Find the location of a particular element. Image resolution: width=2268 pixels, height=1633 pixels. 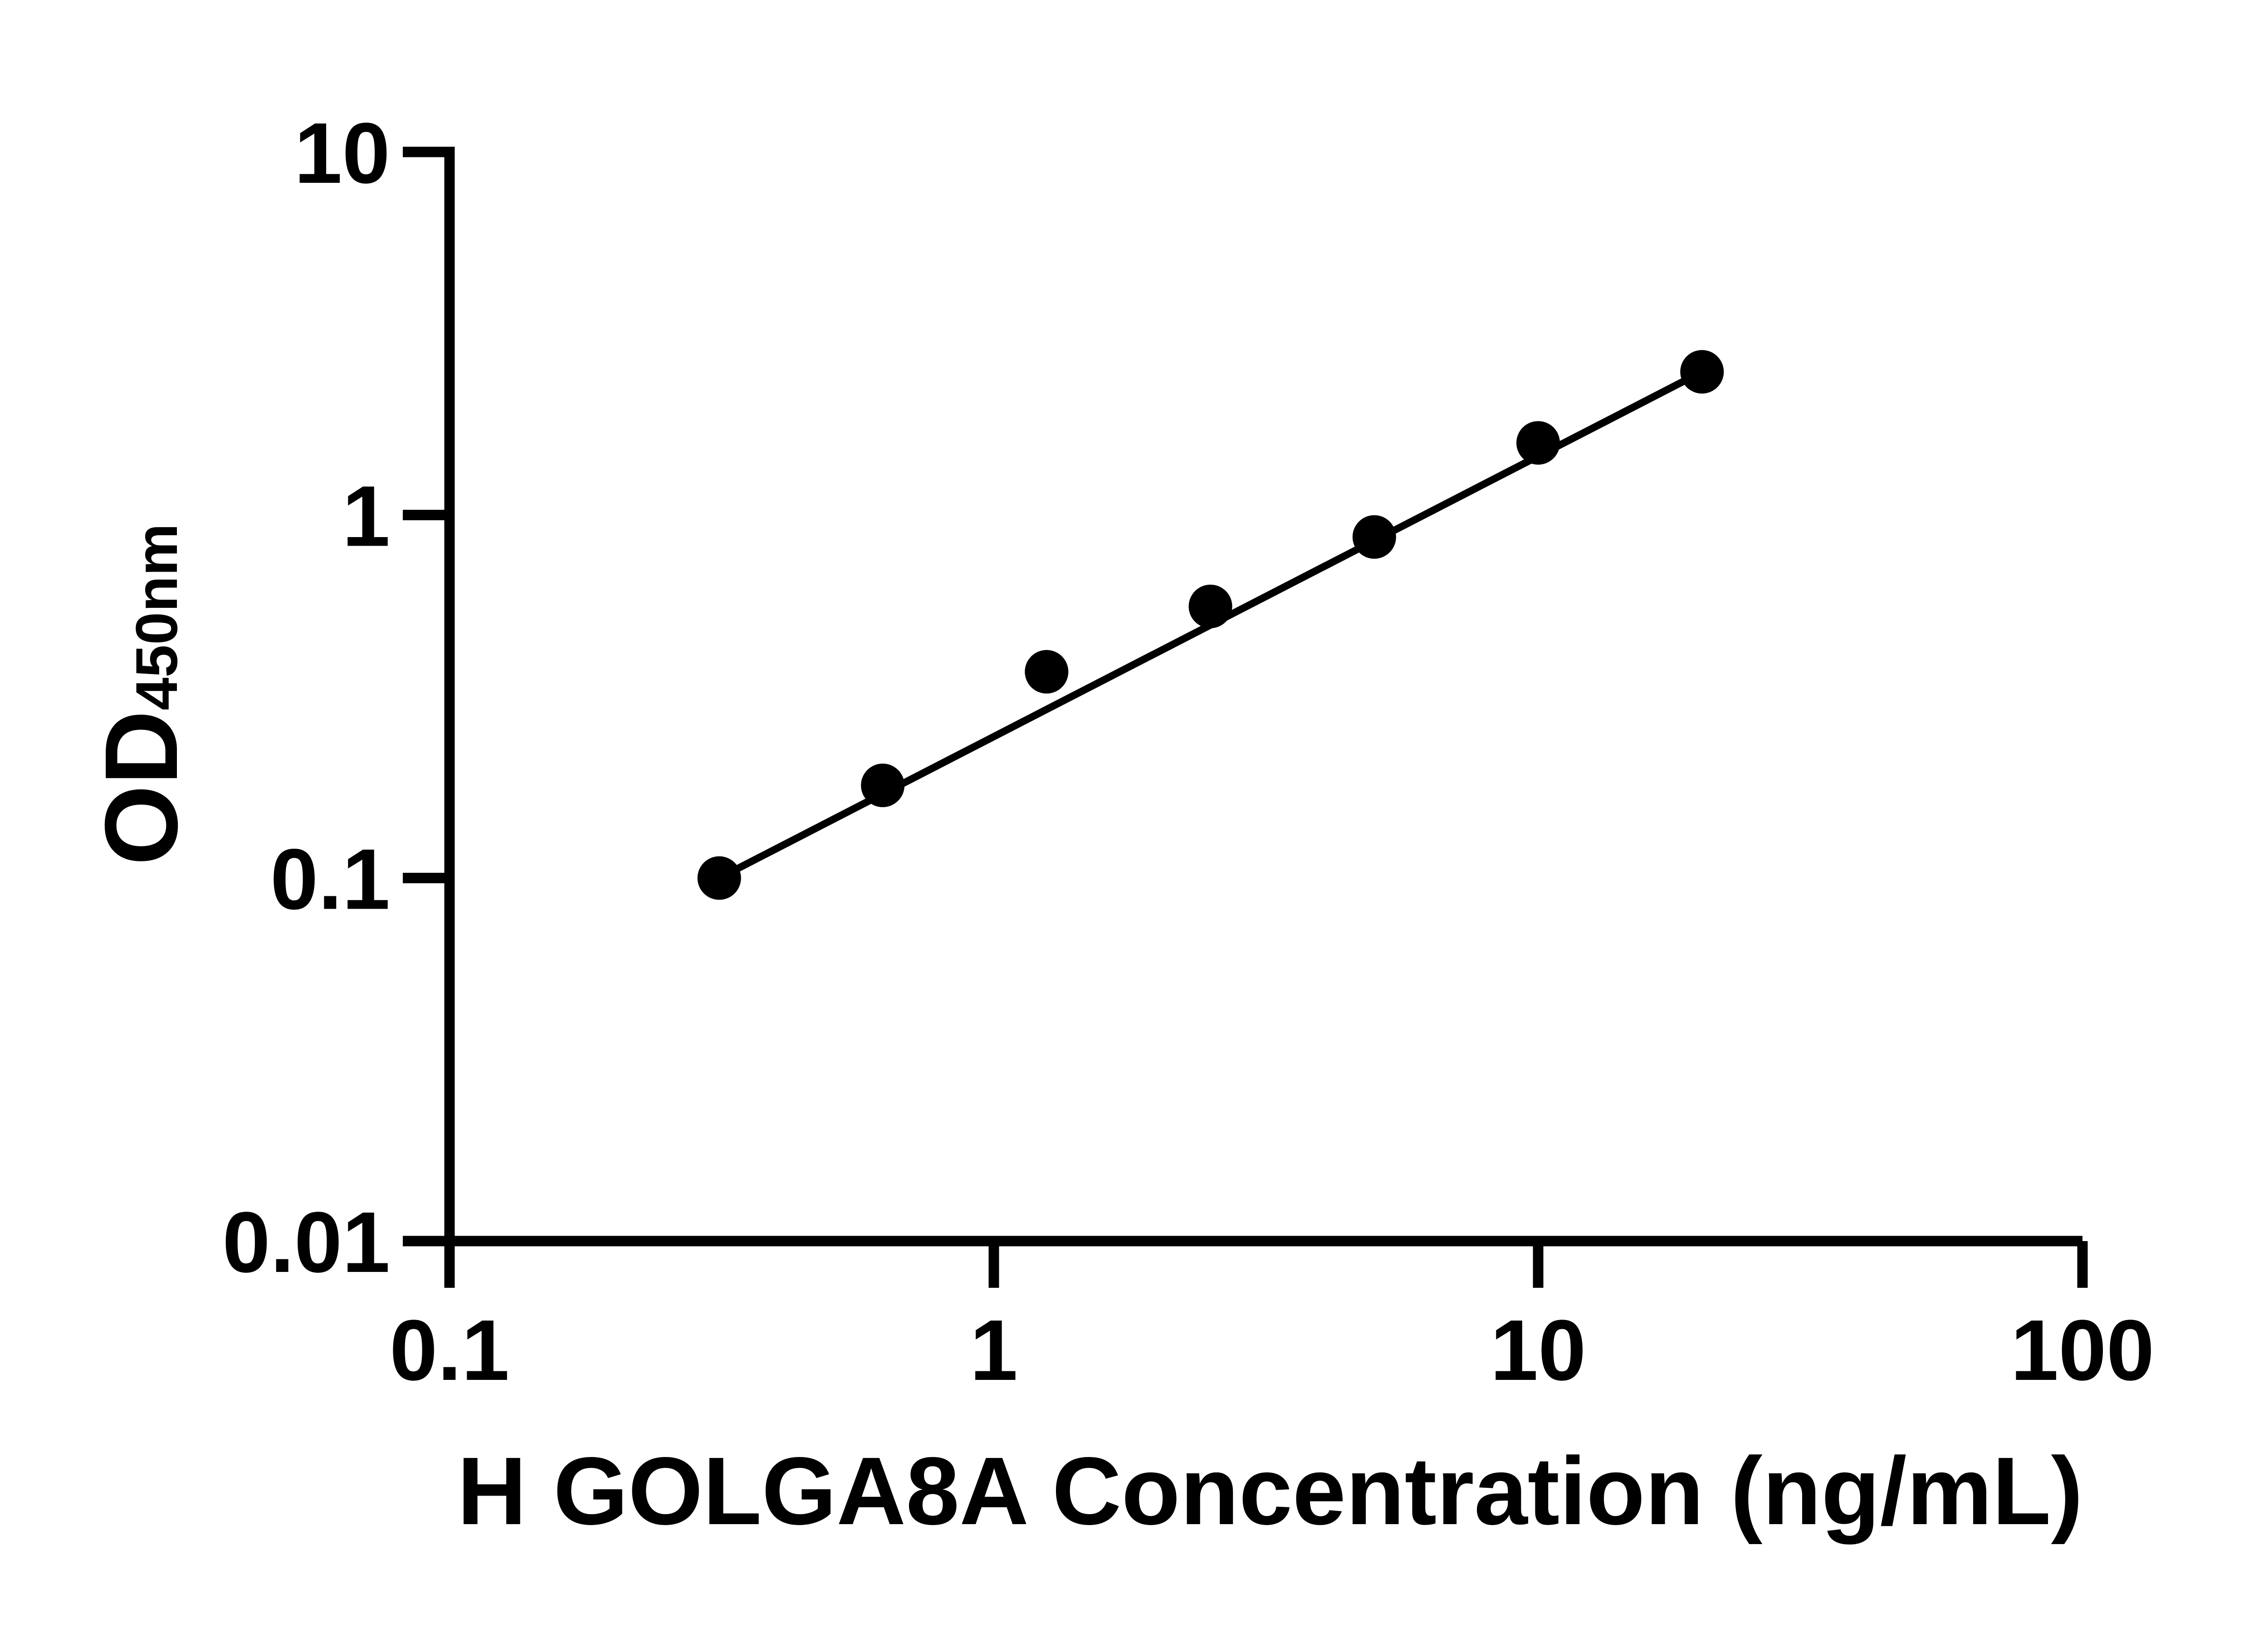

x-tick-label: 100 is located at coordinates (2082, 1350).